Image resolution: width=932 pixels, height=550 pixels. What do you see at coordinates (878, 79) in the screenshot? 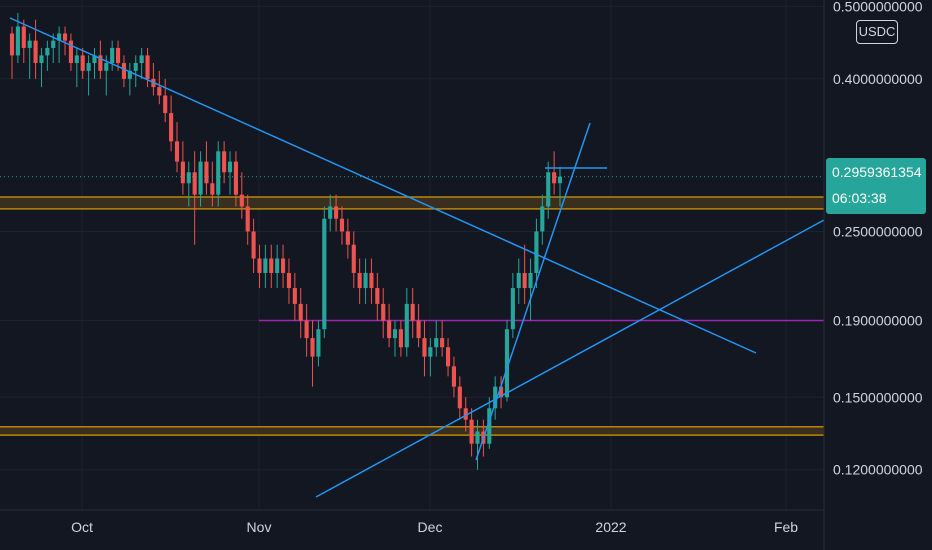
I see `y-tick-label: 0.4000000000` at bounding box center [878, 79].